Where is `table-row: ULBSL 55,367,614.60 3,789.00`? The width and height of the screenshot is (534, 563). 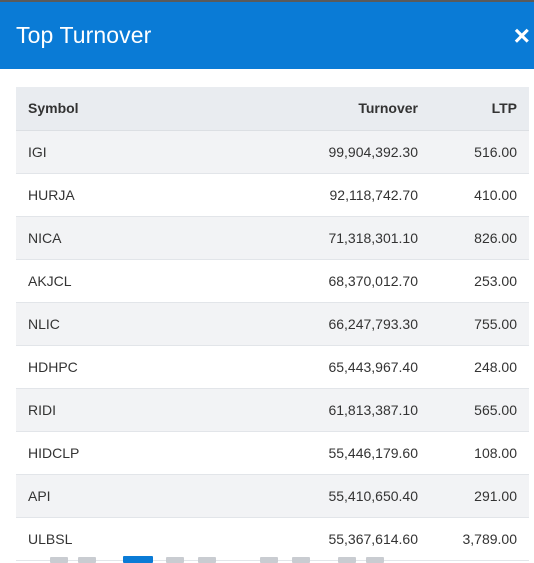
table-row: ULBSL 55,367,614.60 3,789.00 is located at coordinates (272, 539).